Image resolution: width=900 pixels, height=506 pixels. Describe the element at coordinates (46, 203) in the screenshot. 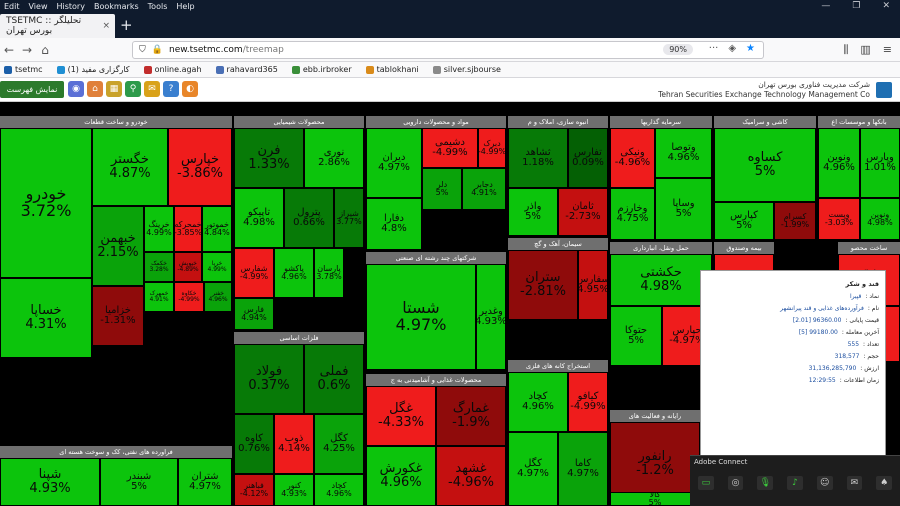

I see `treemap-cell: خودرو 3.72%` at that location.